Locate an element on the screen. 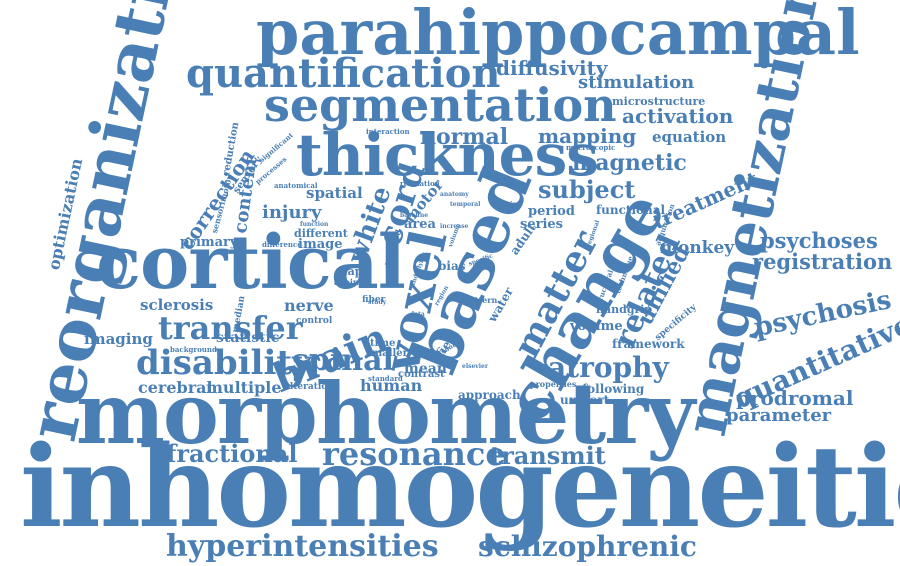 Image resolution: width=900 pixels, height=566 pixels. word-cortical: cortical is located at coordinates (251, 263).